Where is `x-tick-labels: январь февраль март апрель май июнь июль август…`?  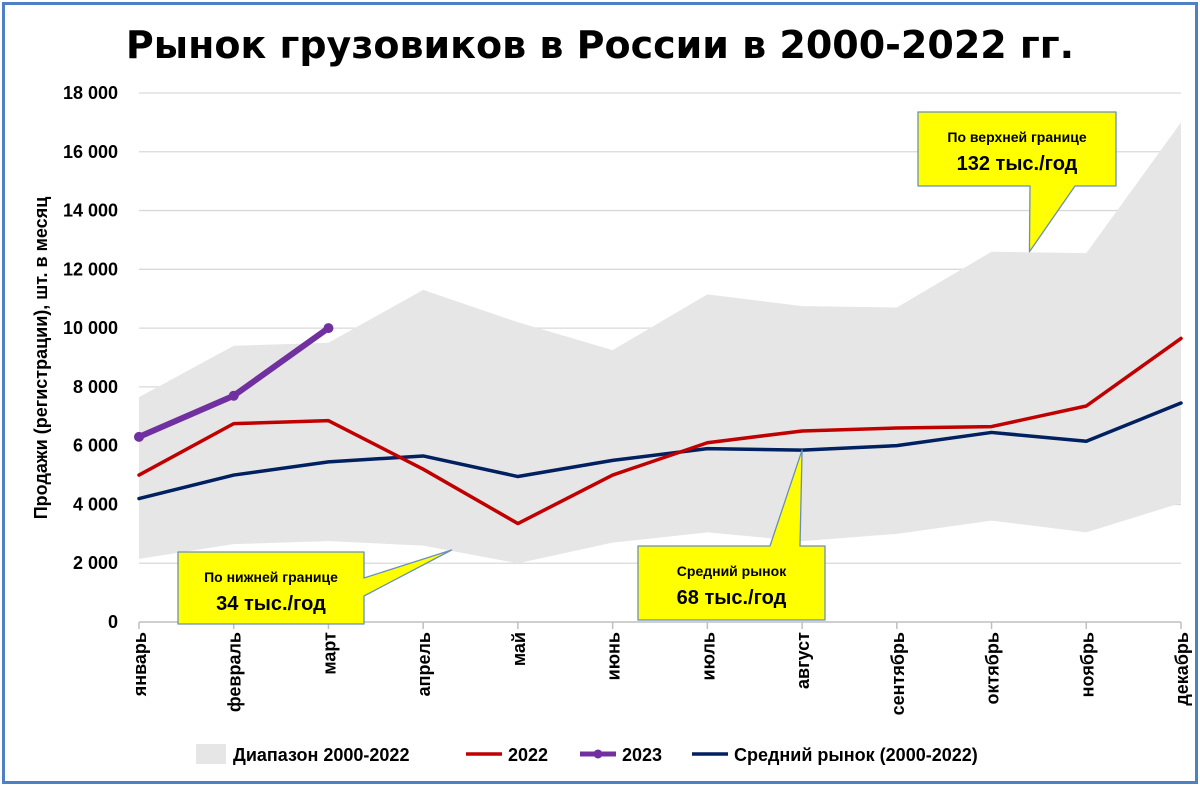 x-tick-labels: январь февраль март апрель май июнь июль август… is located at coordinates (661, 674).